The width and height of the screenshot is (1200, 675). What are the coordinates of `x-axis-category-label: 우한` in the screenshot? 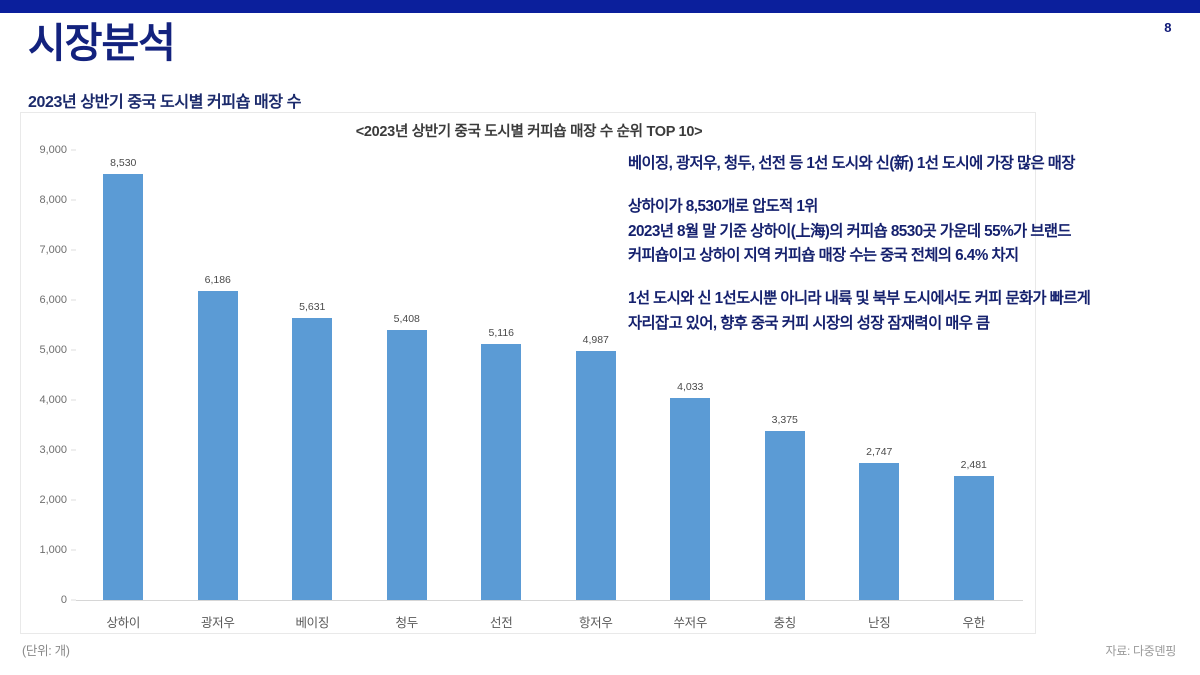 It's located at (974, 623).